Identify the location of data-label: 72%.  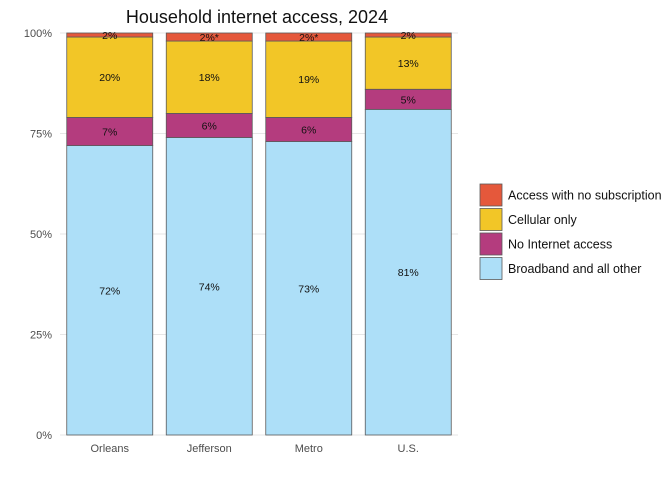
(109, 291).